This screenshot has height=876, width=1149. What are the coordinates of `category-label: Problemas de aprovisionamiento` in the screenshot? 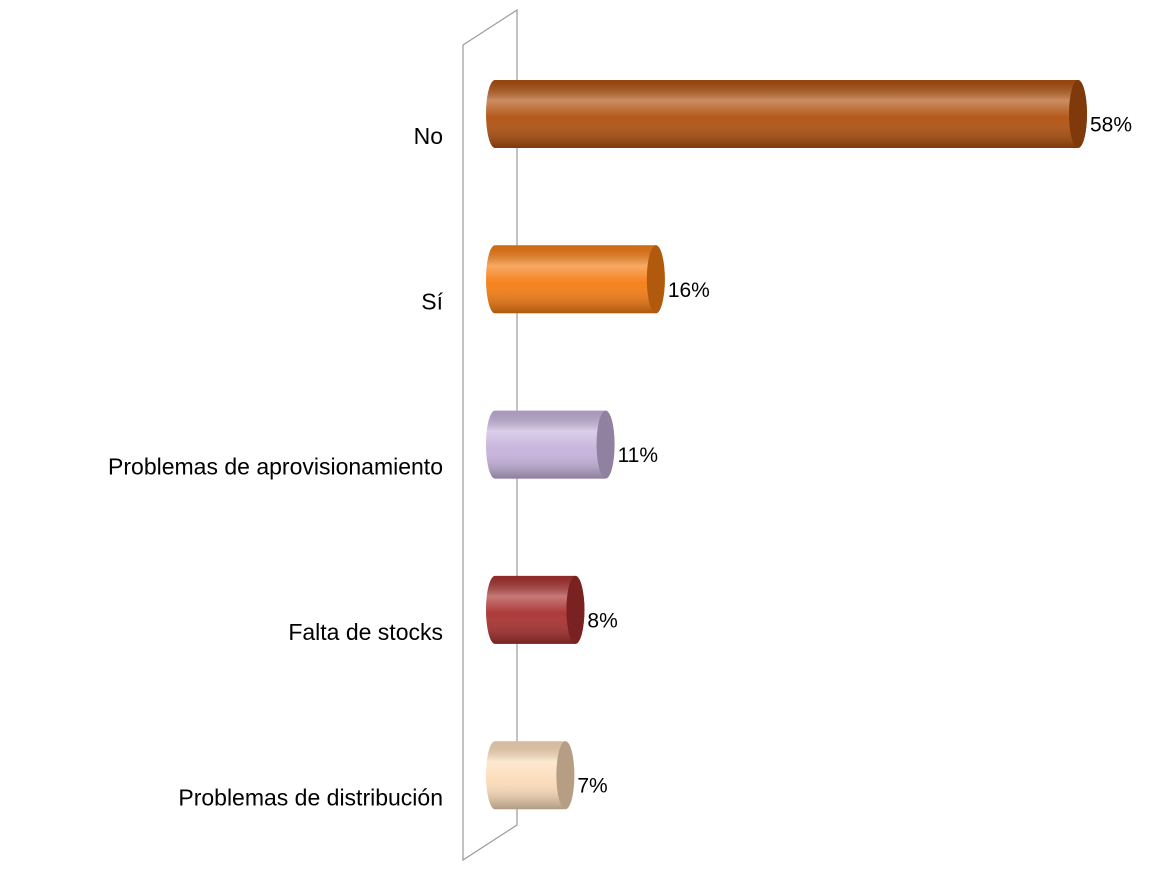 It's located at (275, 467).